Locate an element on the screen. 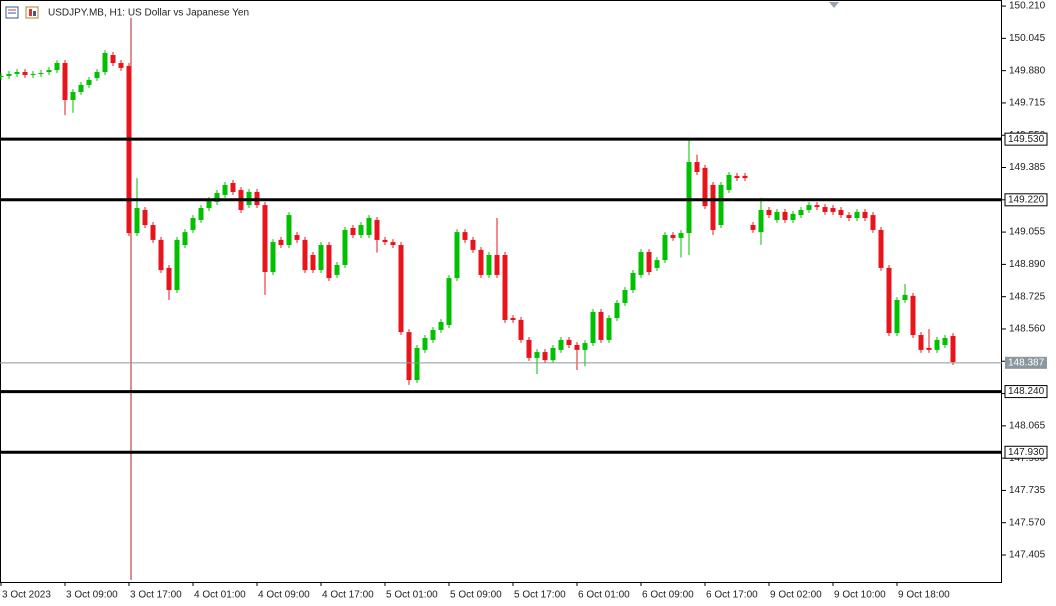 The width and height of the screenshot is (1056, 606). level-label: 148.240 is located at coordinates (1026, 391).